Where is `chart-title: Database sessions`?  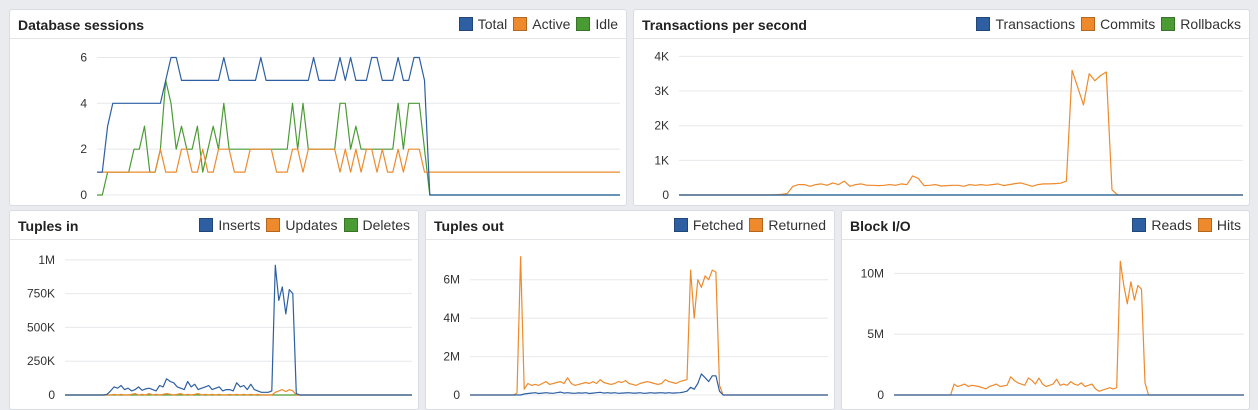
chart-title: Database sessions is located at coordinates (81, 25).